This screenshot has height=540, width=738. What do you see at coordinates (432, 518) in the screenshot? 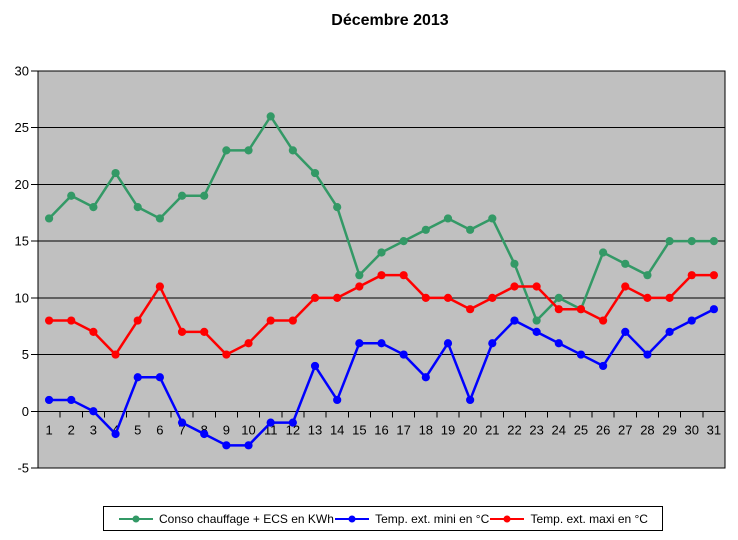
I see `legend-label-temp-mini: Temp. ext. mini en °C` at bounding box center [432, 518].